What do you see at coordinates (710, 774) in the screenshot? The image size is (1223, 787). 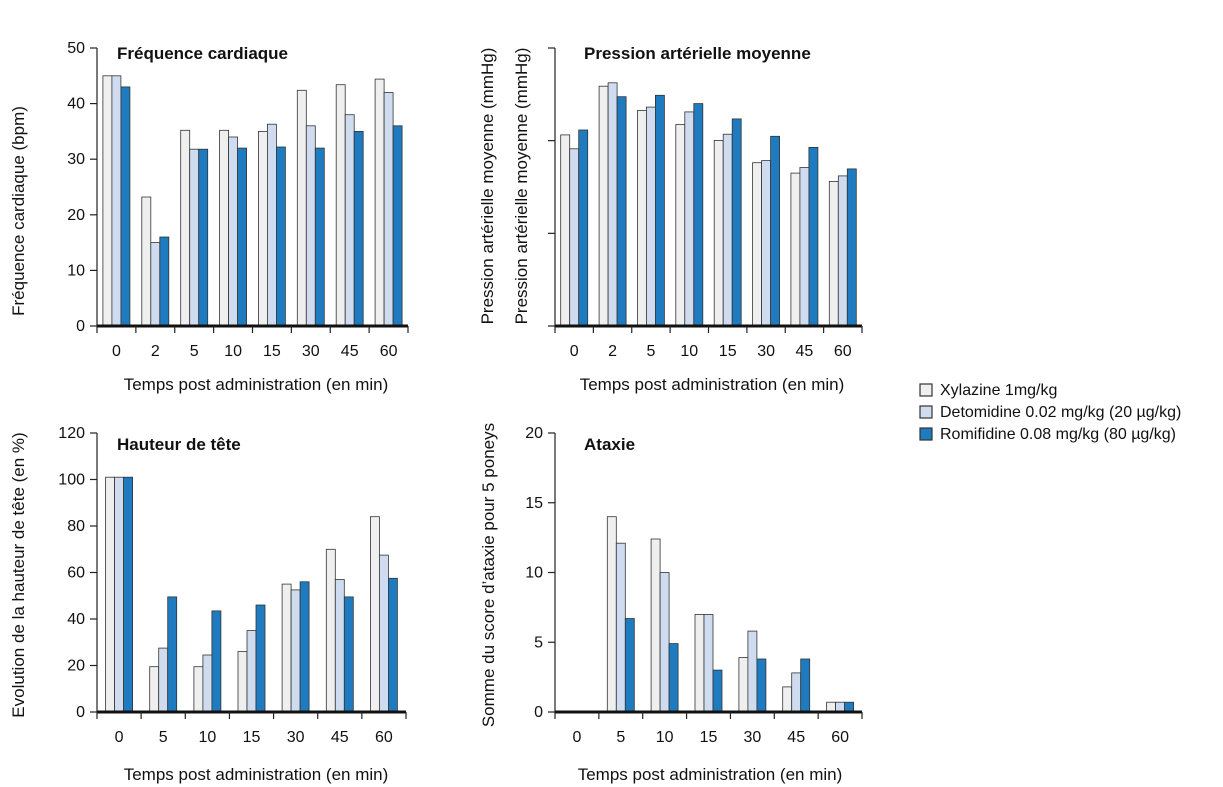 I see `x-axis-label: Temps post administration (en min)` at bounding box center [710, 774].